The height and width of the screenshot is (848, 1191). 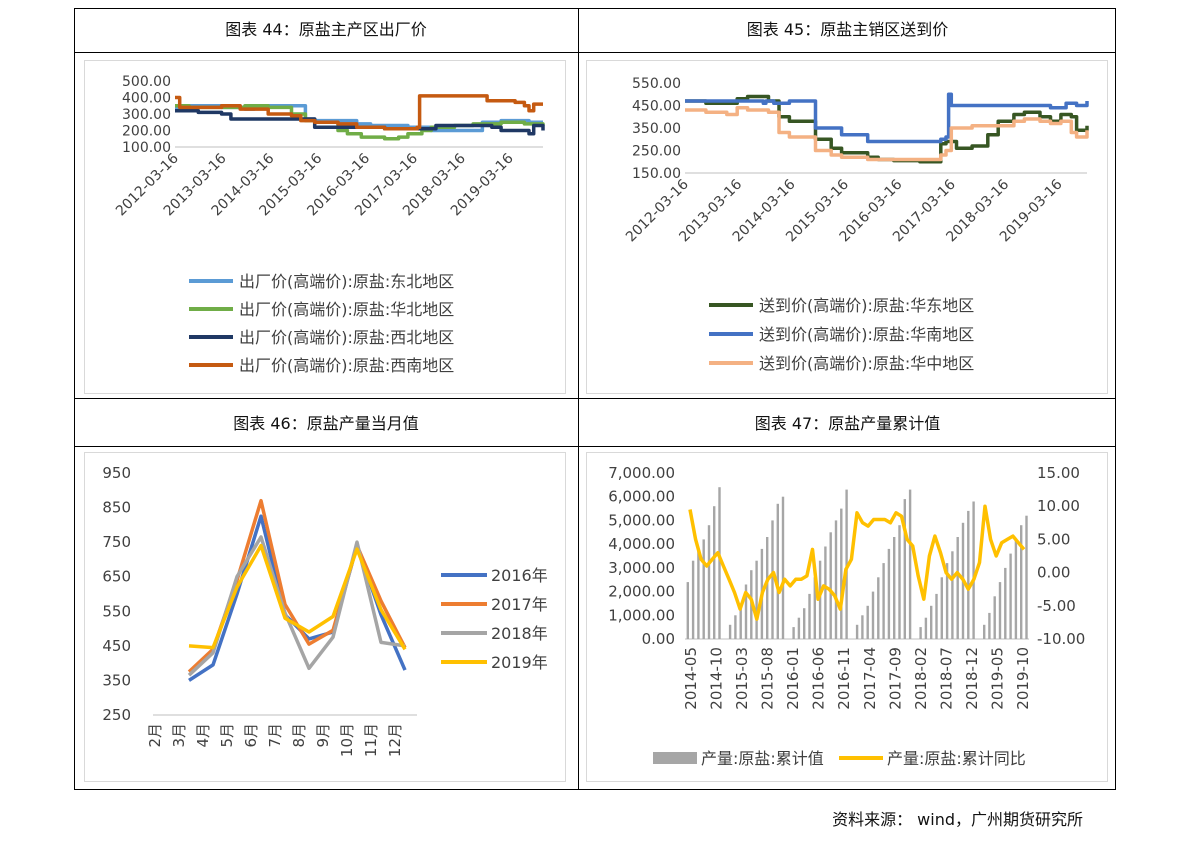 What do you see at coordinates (641, 544) in the screenshot?
I see `y-left-tick-label: 4,000.00` at bounding box center [641, 544].